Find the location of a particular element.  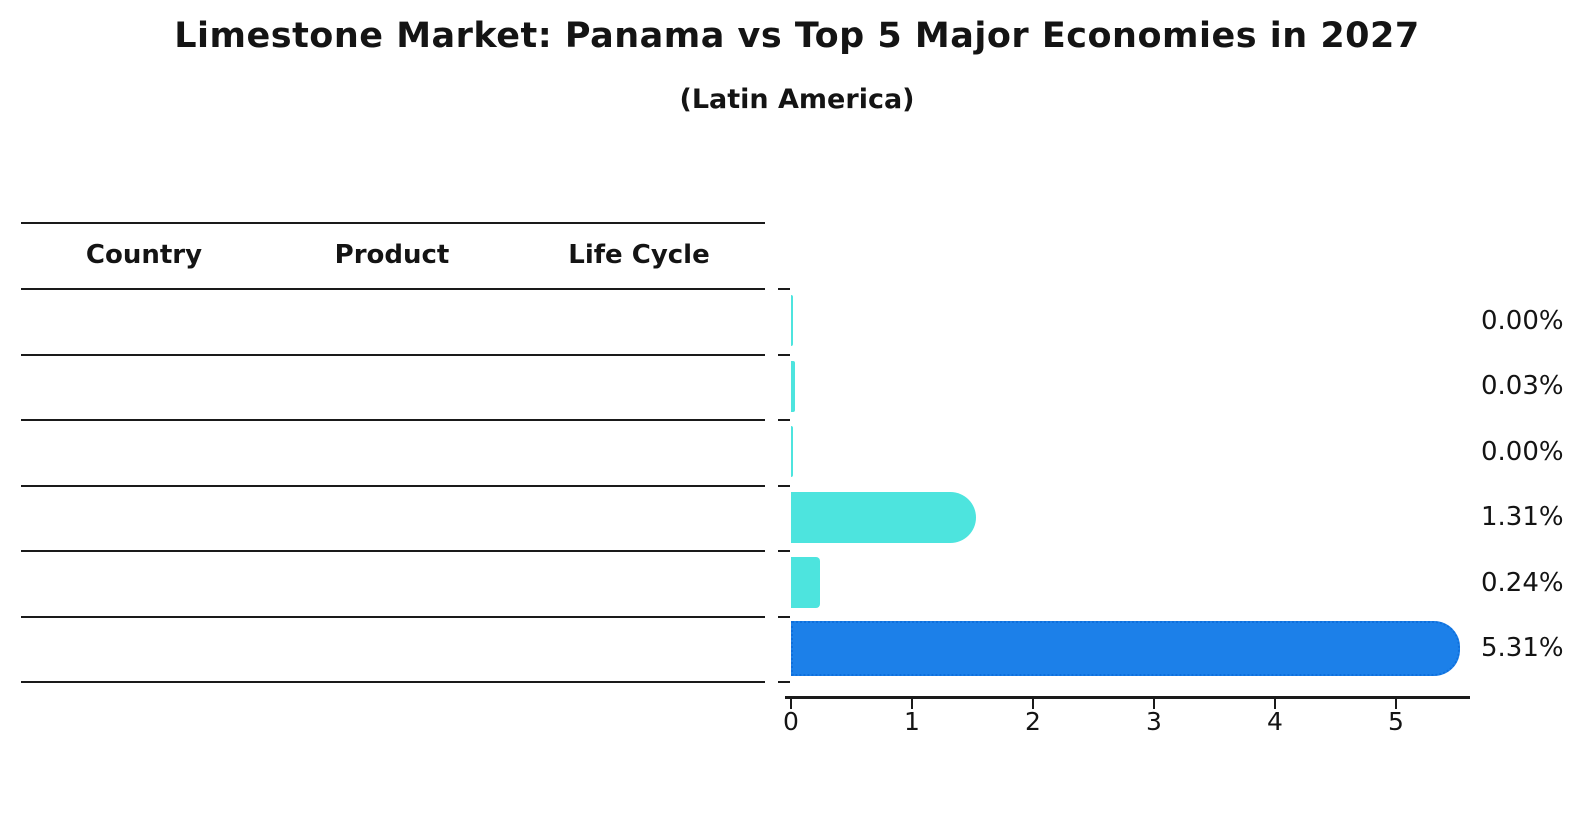

bar-chile is located at coordinates (805, 583).